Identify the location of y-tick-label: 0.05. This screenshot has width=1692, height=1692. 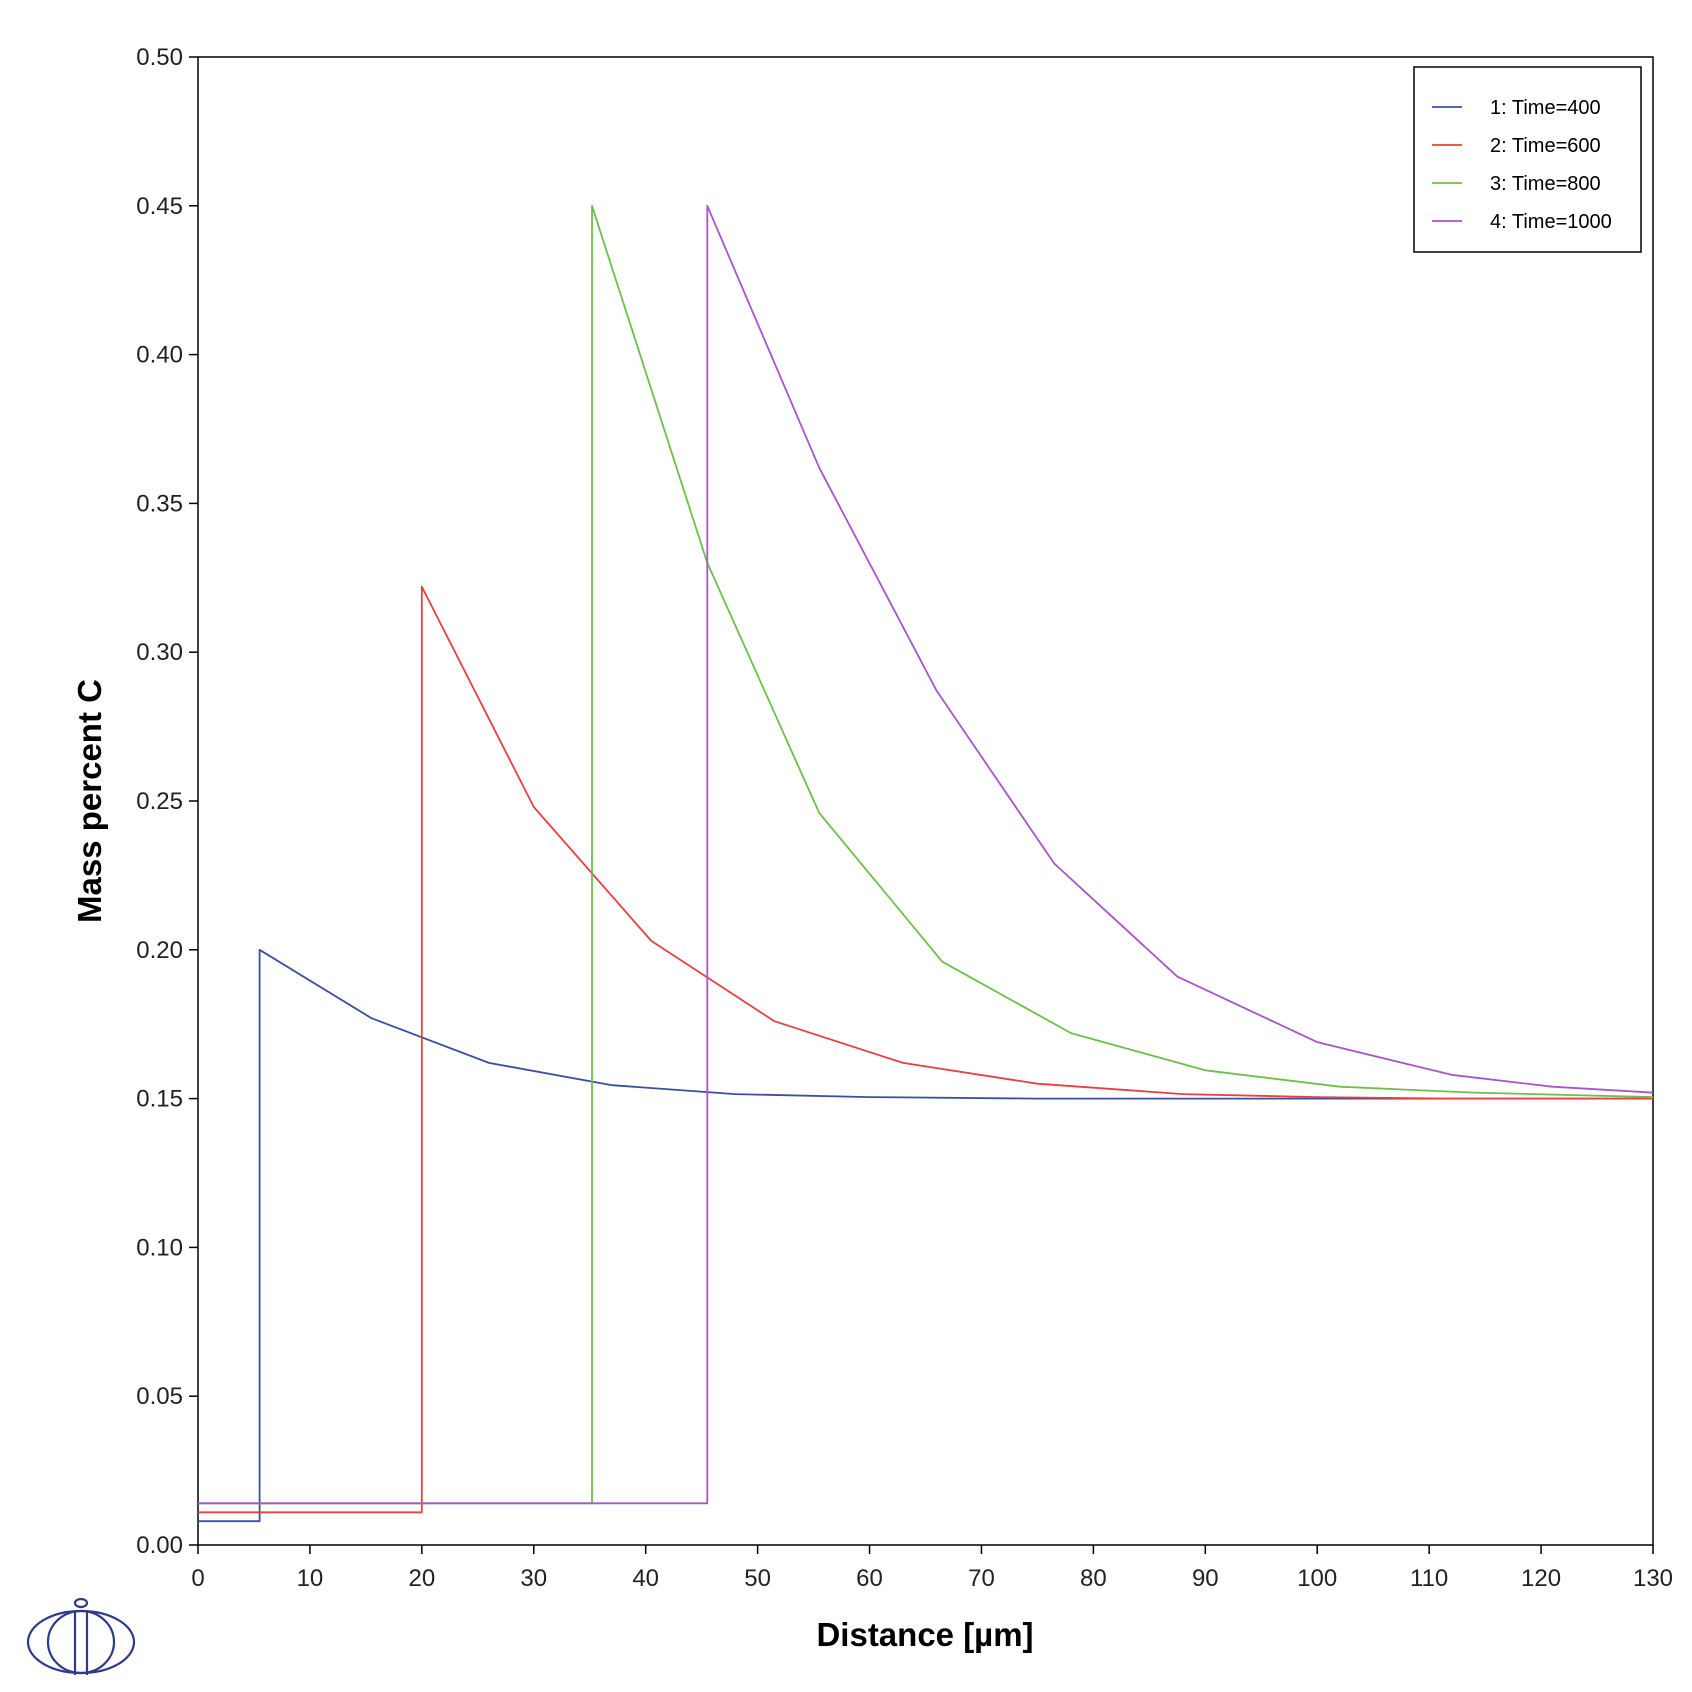
(159, 1396).